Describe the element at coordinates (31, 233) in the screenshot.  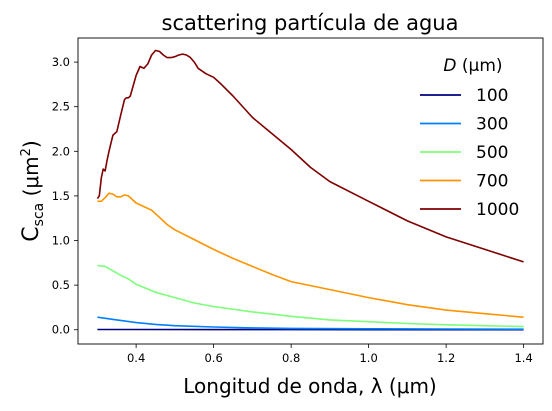
I see `y-axis-label-main: C` at that location.